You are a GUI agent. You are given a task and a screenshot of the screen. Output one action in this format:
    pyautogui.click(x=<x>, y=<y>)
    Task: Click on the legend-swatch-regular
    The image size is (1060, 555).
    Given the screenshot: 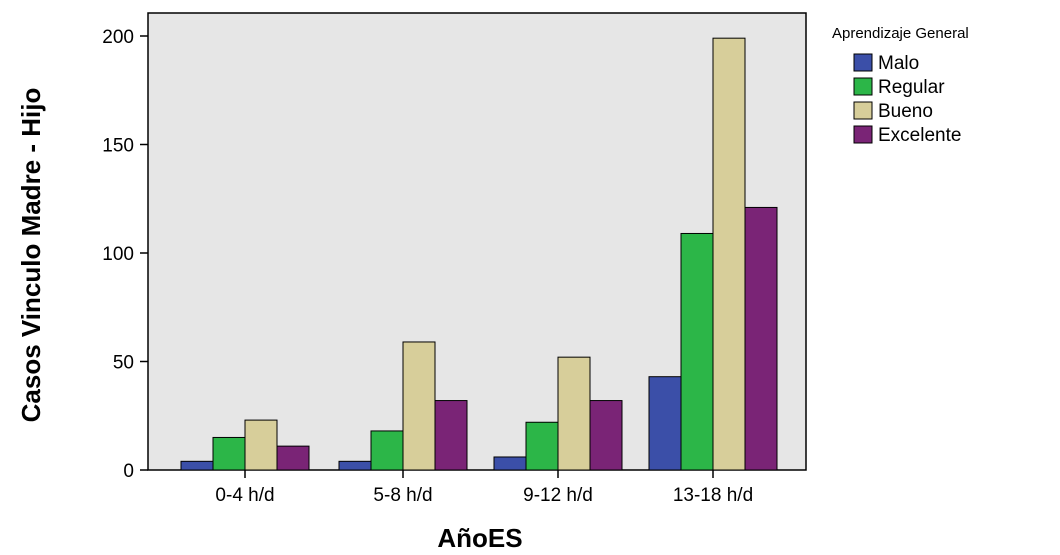 What is the action you would take?
    pyautogui.click(x=863, y=86)
    